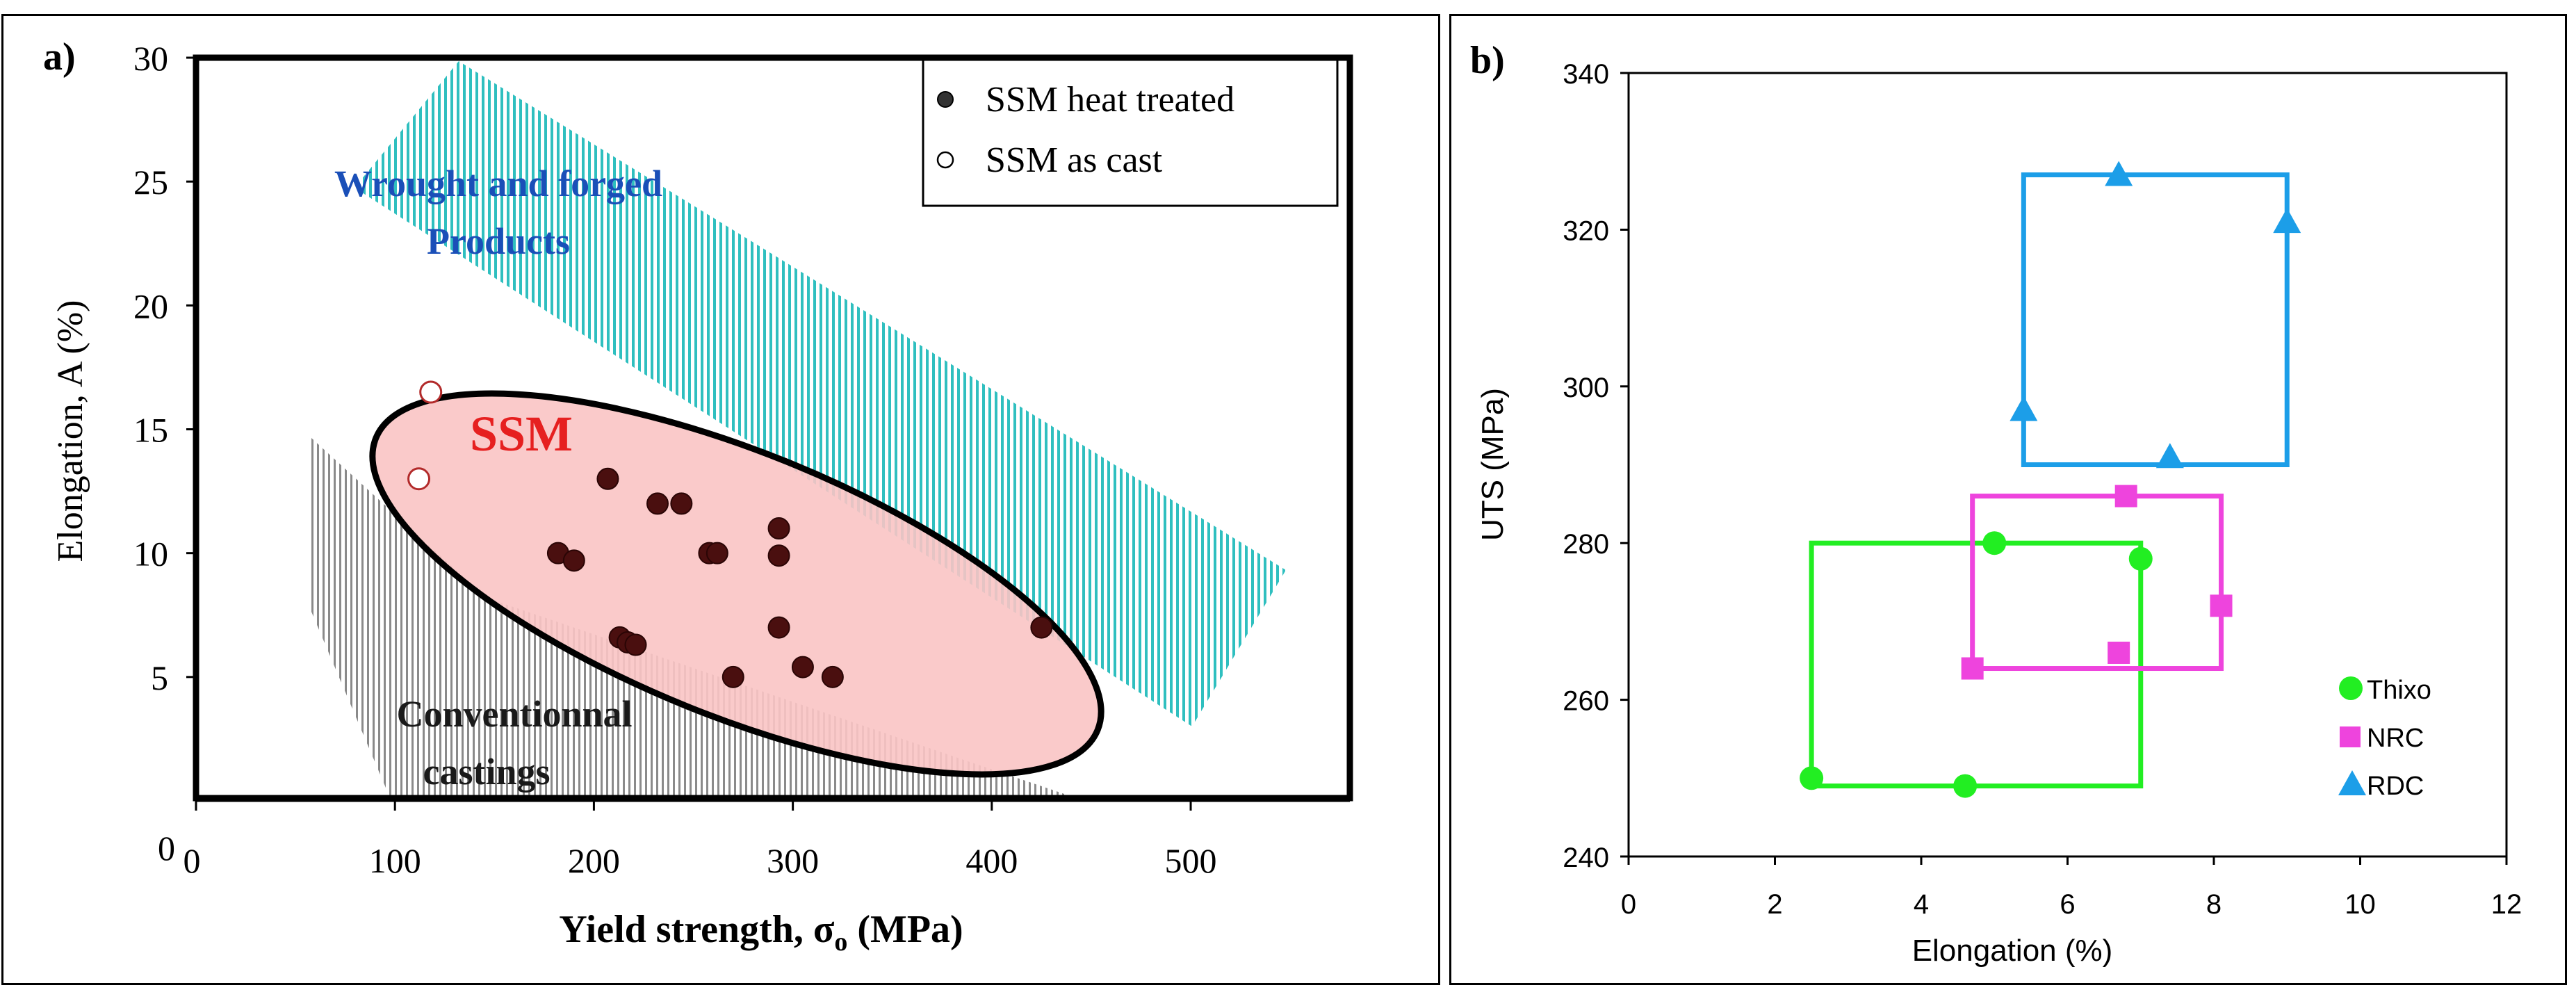 The width and height of the screenshot is (2576, 999). What do you see at coordinates (945, 99) in the screenshot?
I see `legend-heat-treated-marker` at bounding box center [945, 99].